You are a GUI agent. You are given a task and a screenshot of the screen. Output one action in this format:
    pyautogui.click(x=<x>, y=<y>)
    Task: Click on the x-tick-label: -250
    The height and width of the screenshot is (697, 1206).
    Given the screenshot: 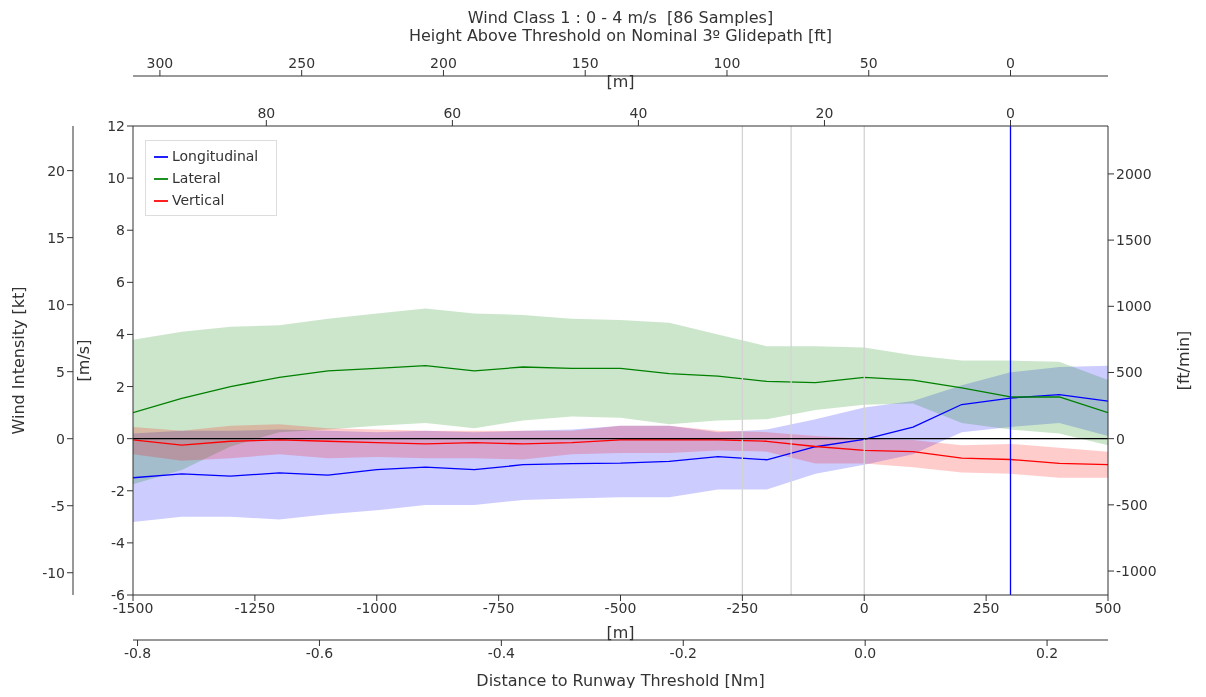 What is the action you would take?
    pyautogui.click(x=742, y=607)
    